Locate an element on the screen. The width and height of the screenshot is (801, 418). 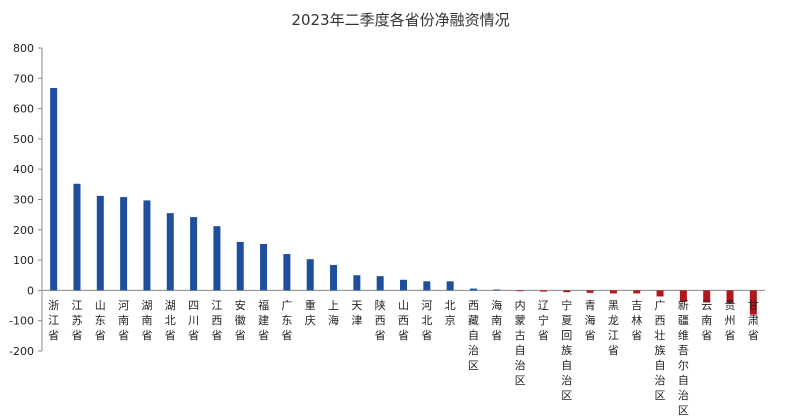
y-tick-label: 600 is located at coordinates (23, 109).